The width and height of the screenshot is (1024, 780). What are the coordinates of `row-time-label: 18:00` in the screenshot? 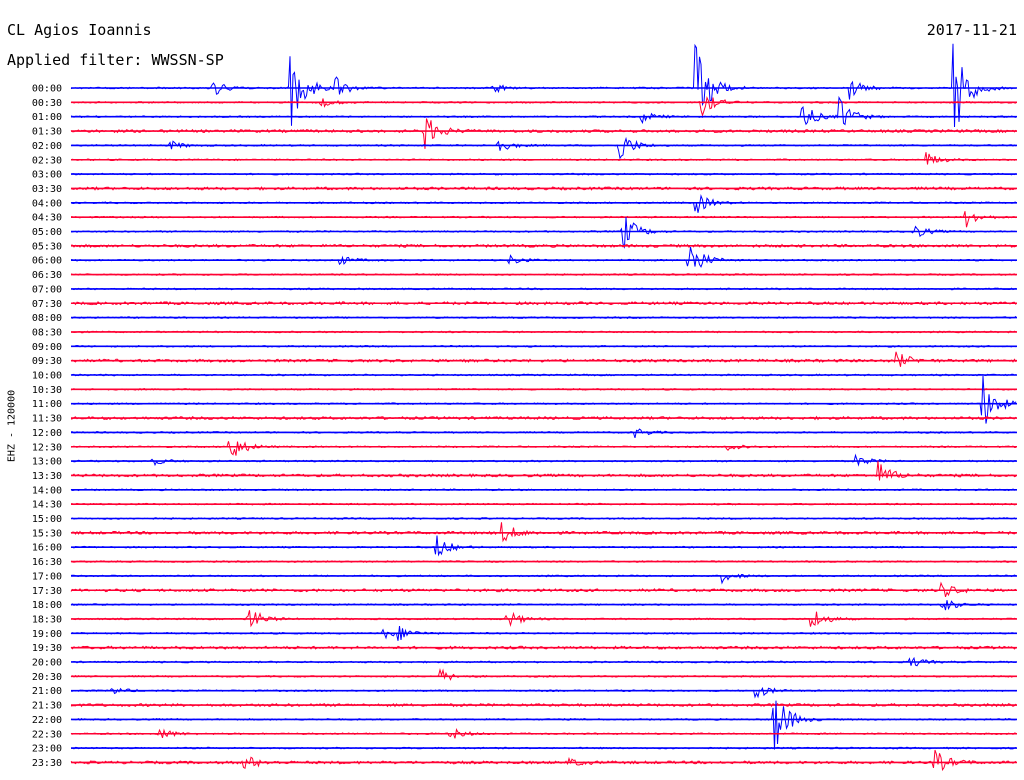 It's located at (47, 605).